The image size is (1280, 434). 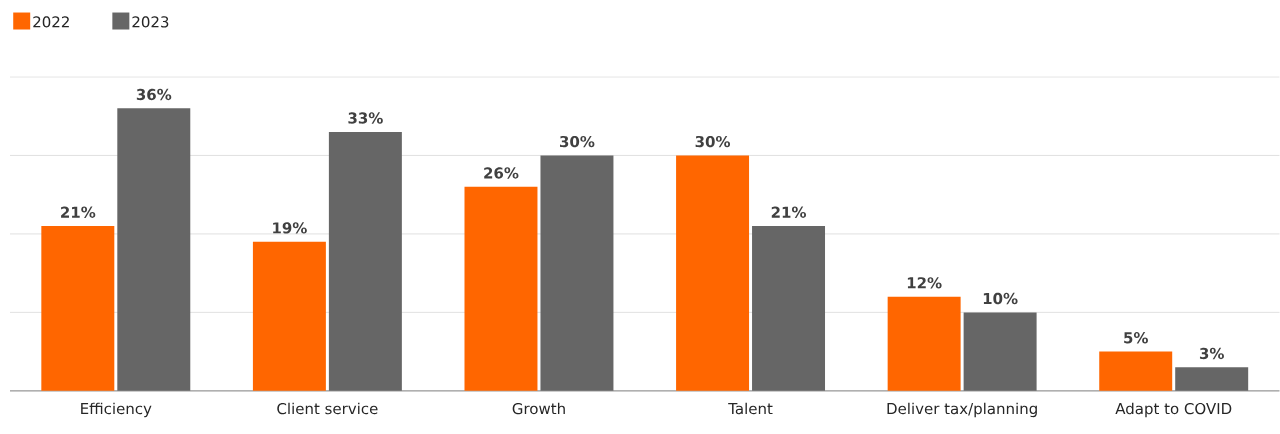 I want to click on x-tick-label: Adapt to COVID, so click(x=1173, y=410).